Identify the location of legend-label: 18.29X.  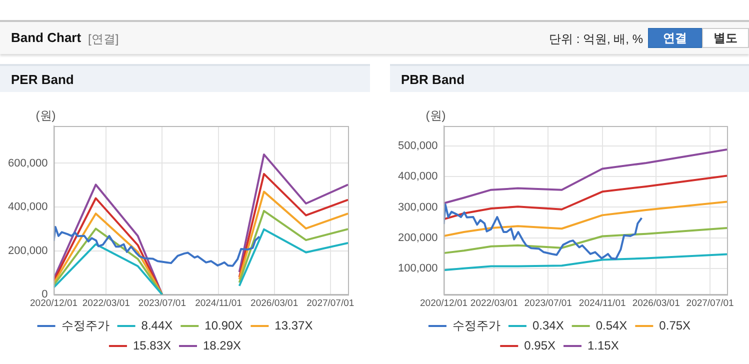
(222, 345).